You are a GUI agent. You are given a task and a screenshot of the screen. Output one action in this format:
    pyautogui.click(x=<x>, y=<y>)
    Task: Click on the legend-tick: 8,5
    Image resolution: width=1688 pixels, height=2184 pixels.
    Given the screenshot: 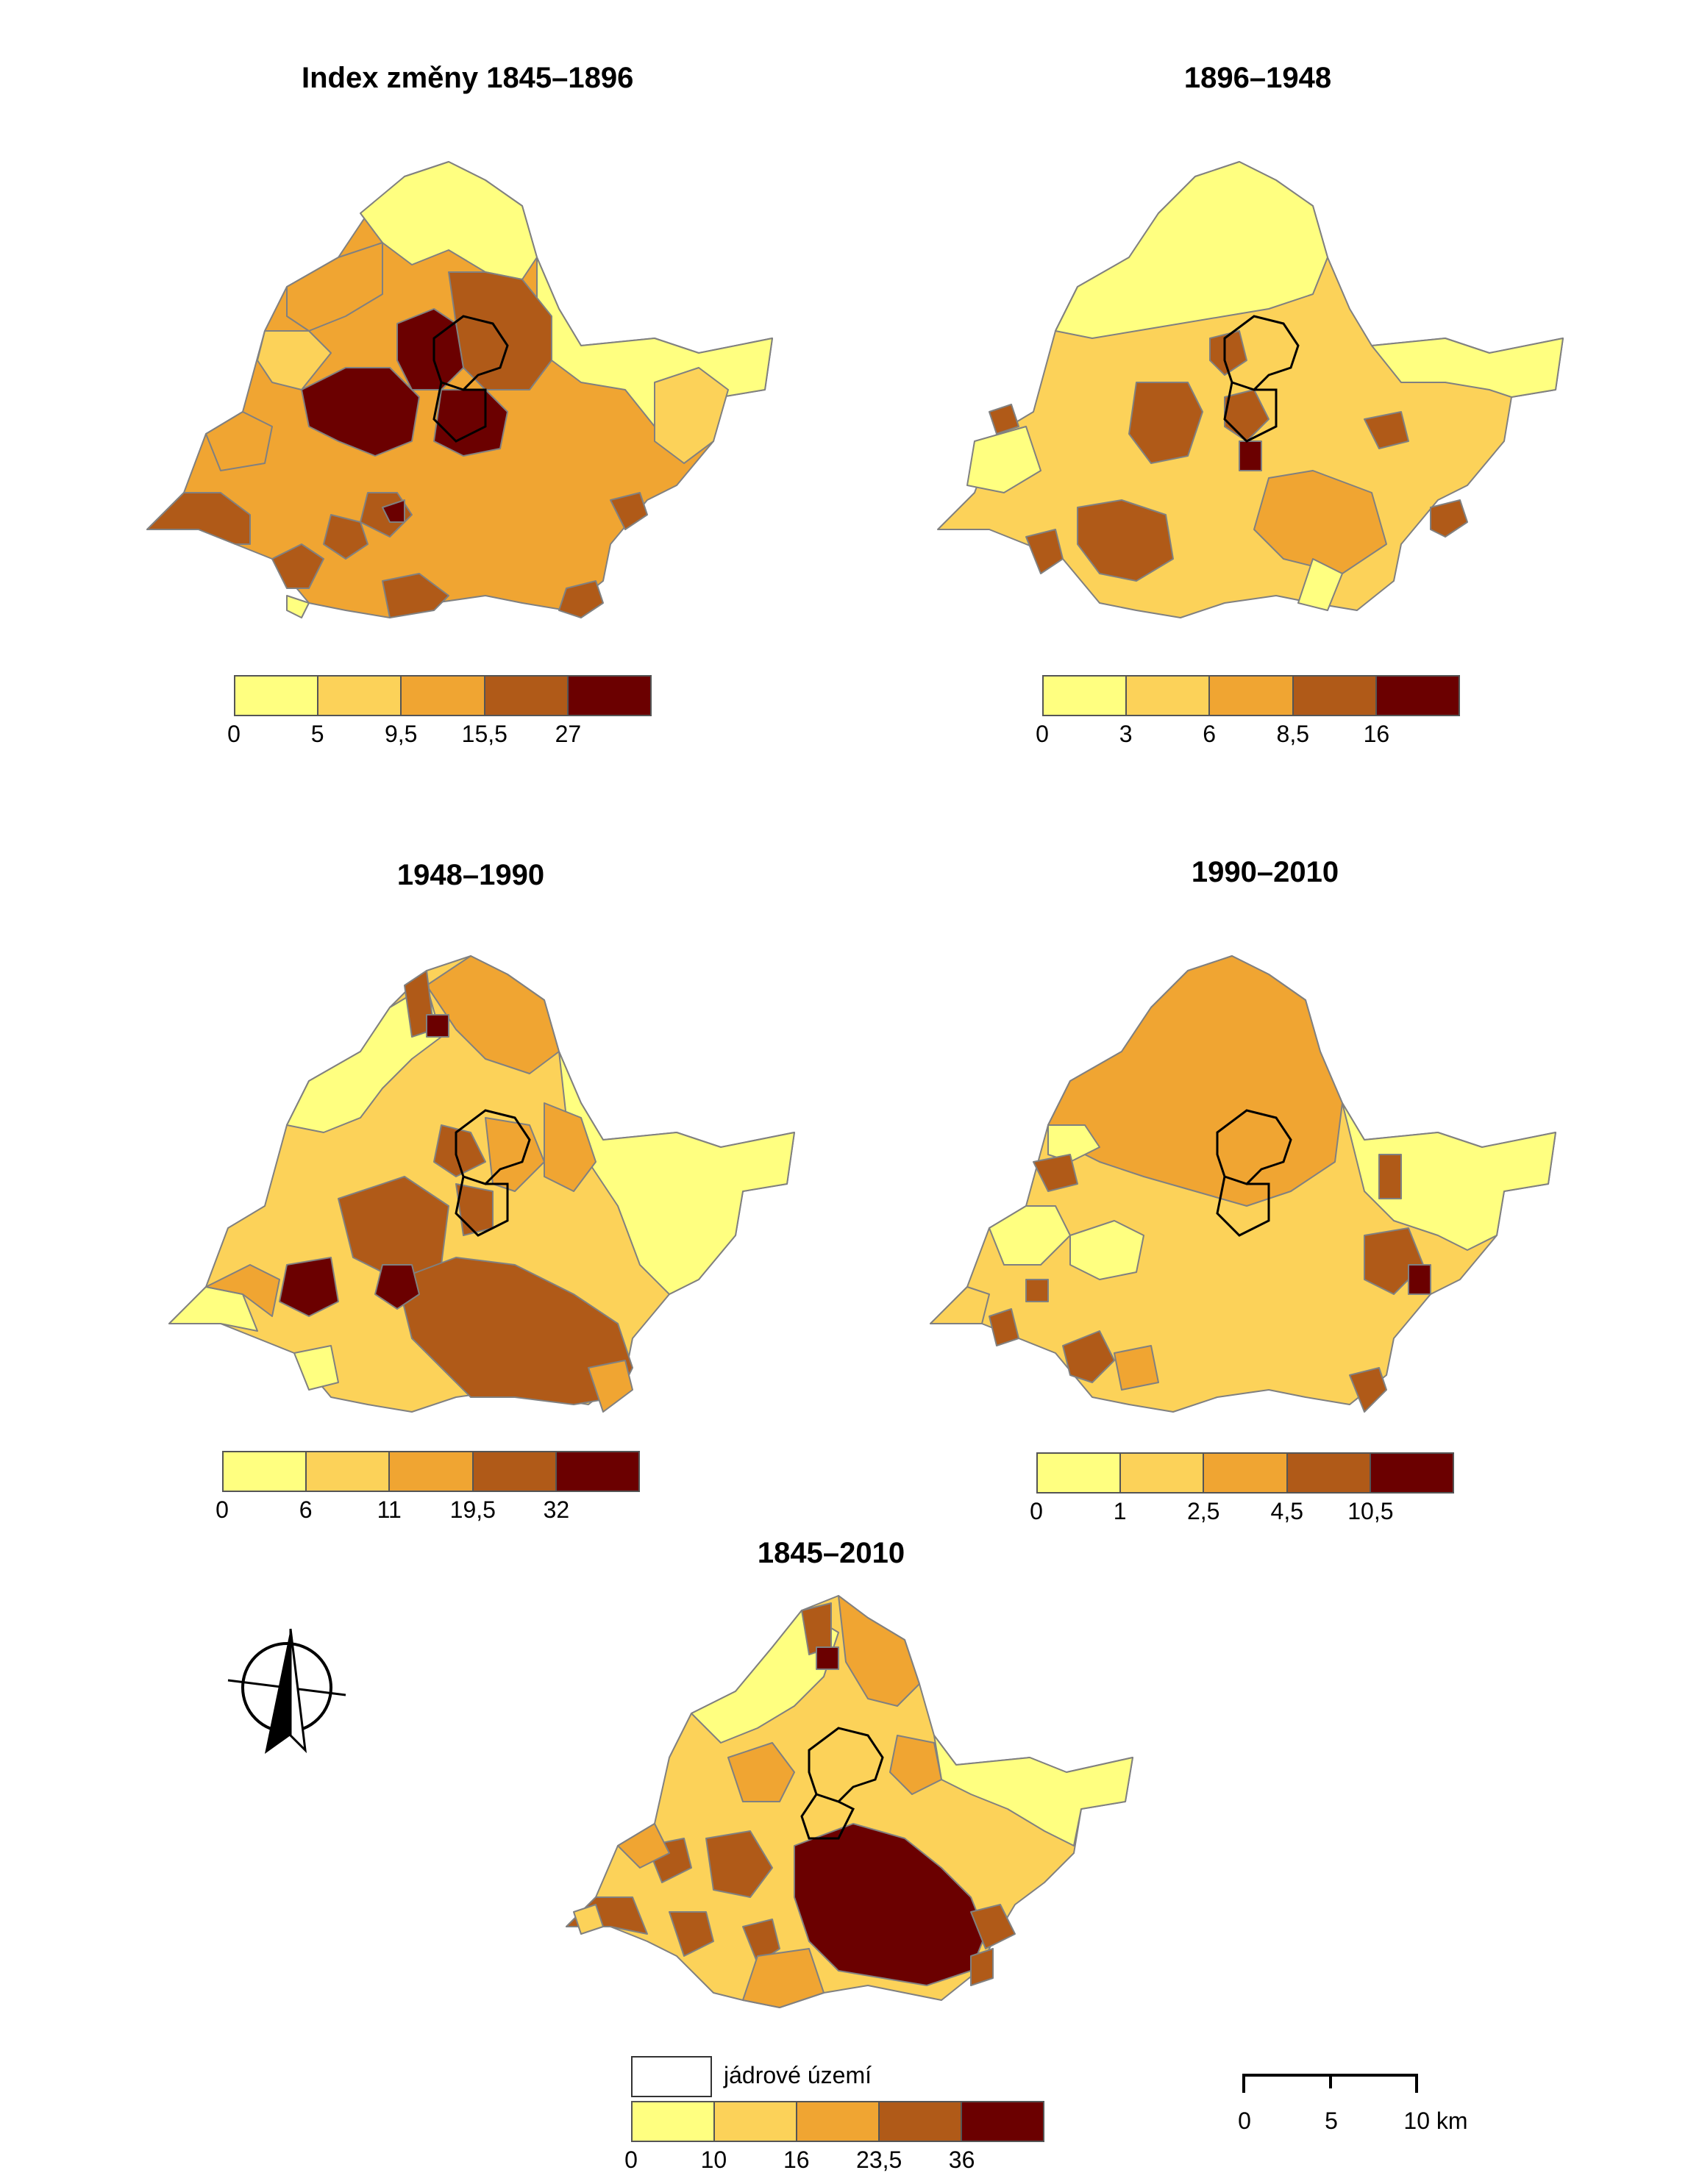 What is the action you would take?
    pyautogui.click(x=1293, y=734)
    